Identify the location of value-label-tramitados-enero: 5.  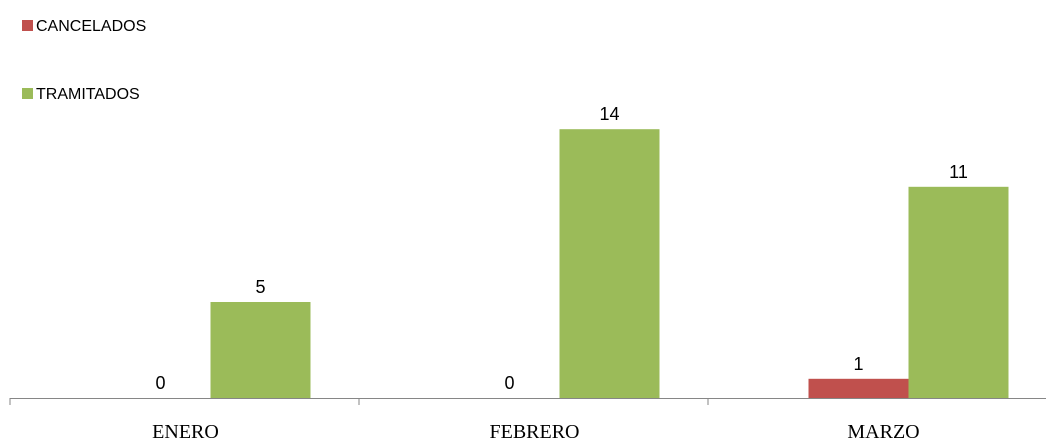
(260, 287).